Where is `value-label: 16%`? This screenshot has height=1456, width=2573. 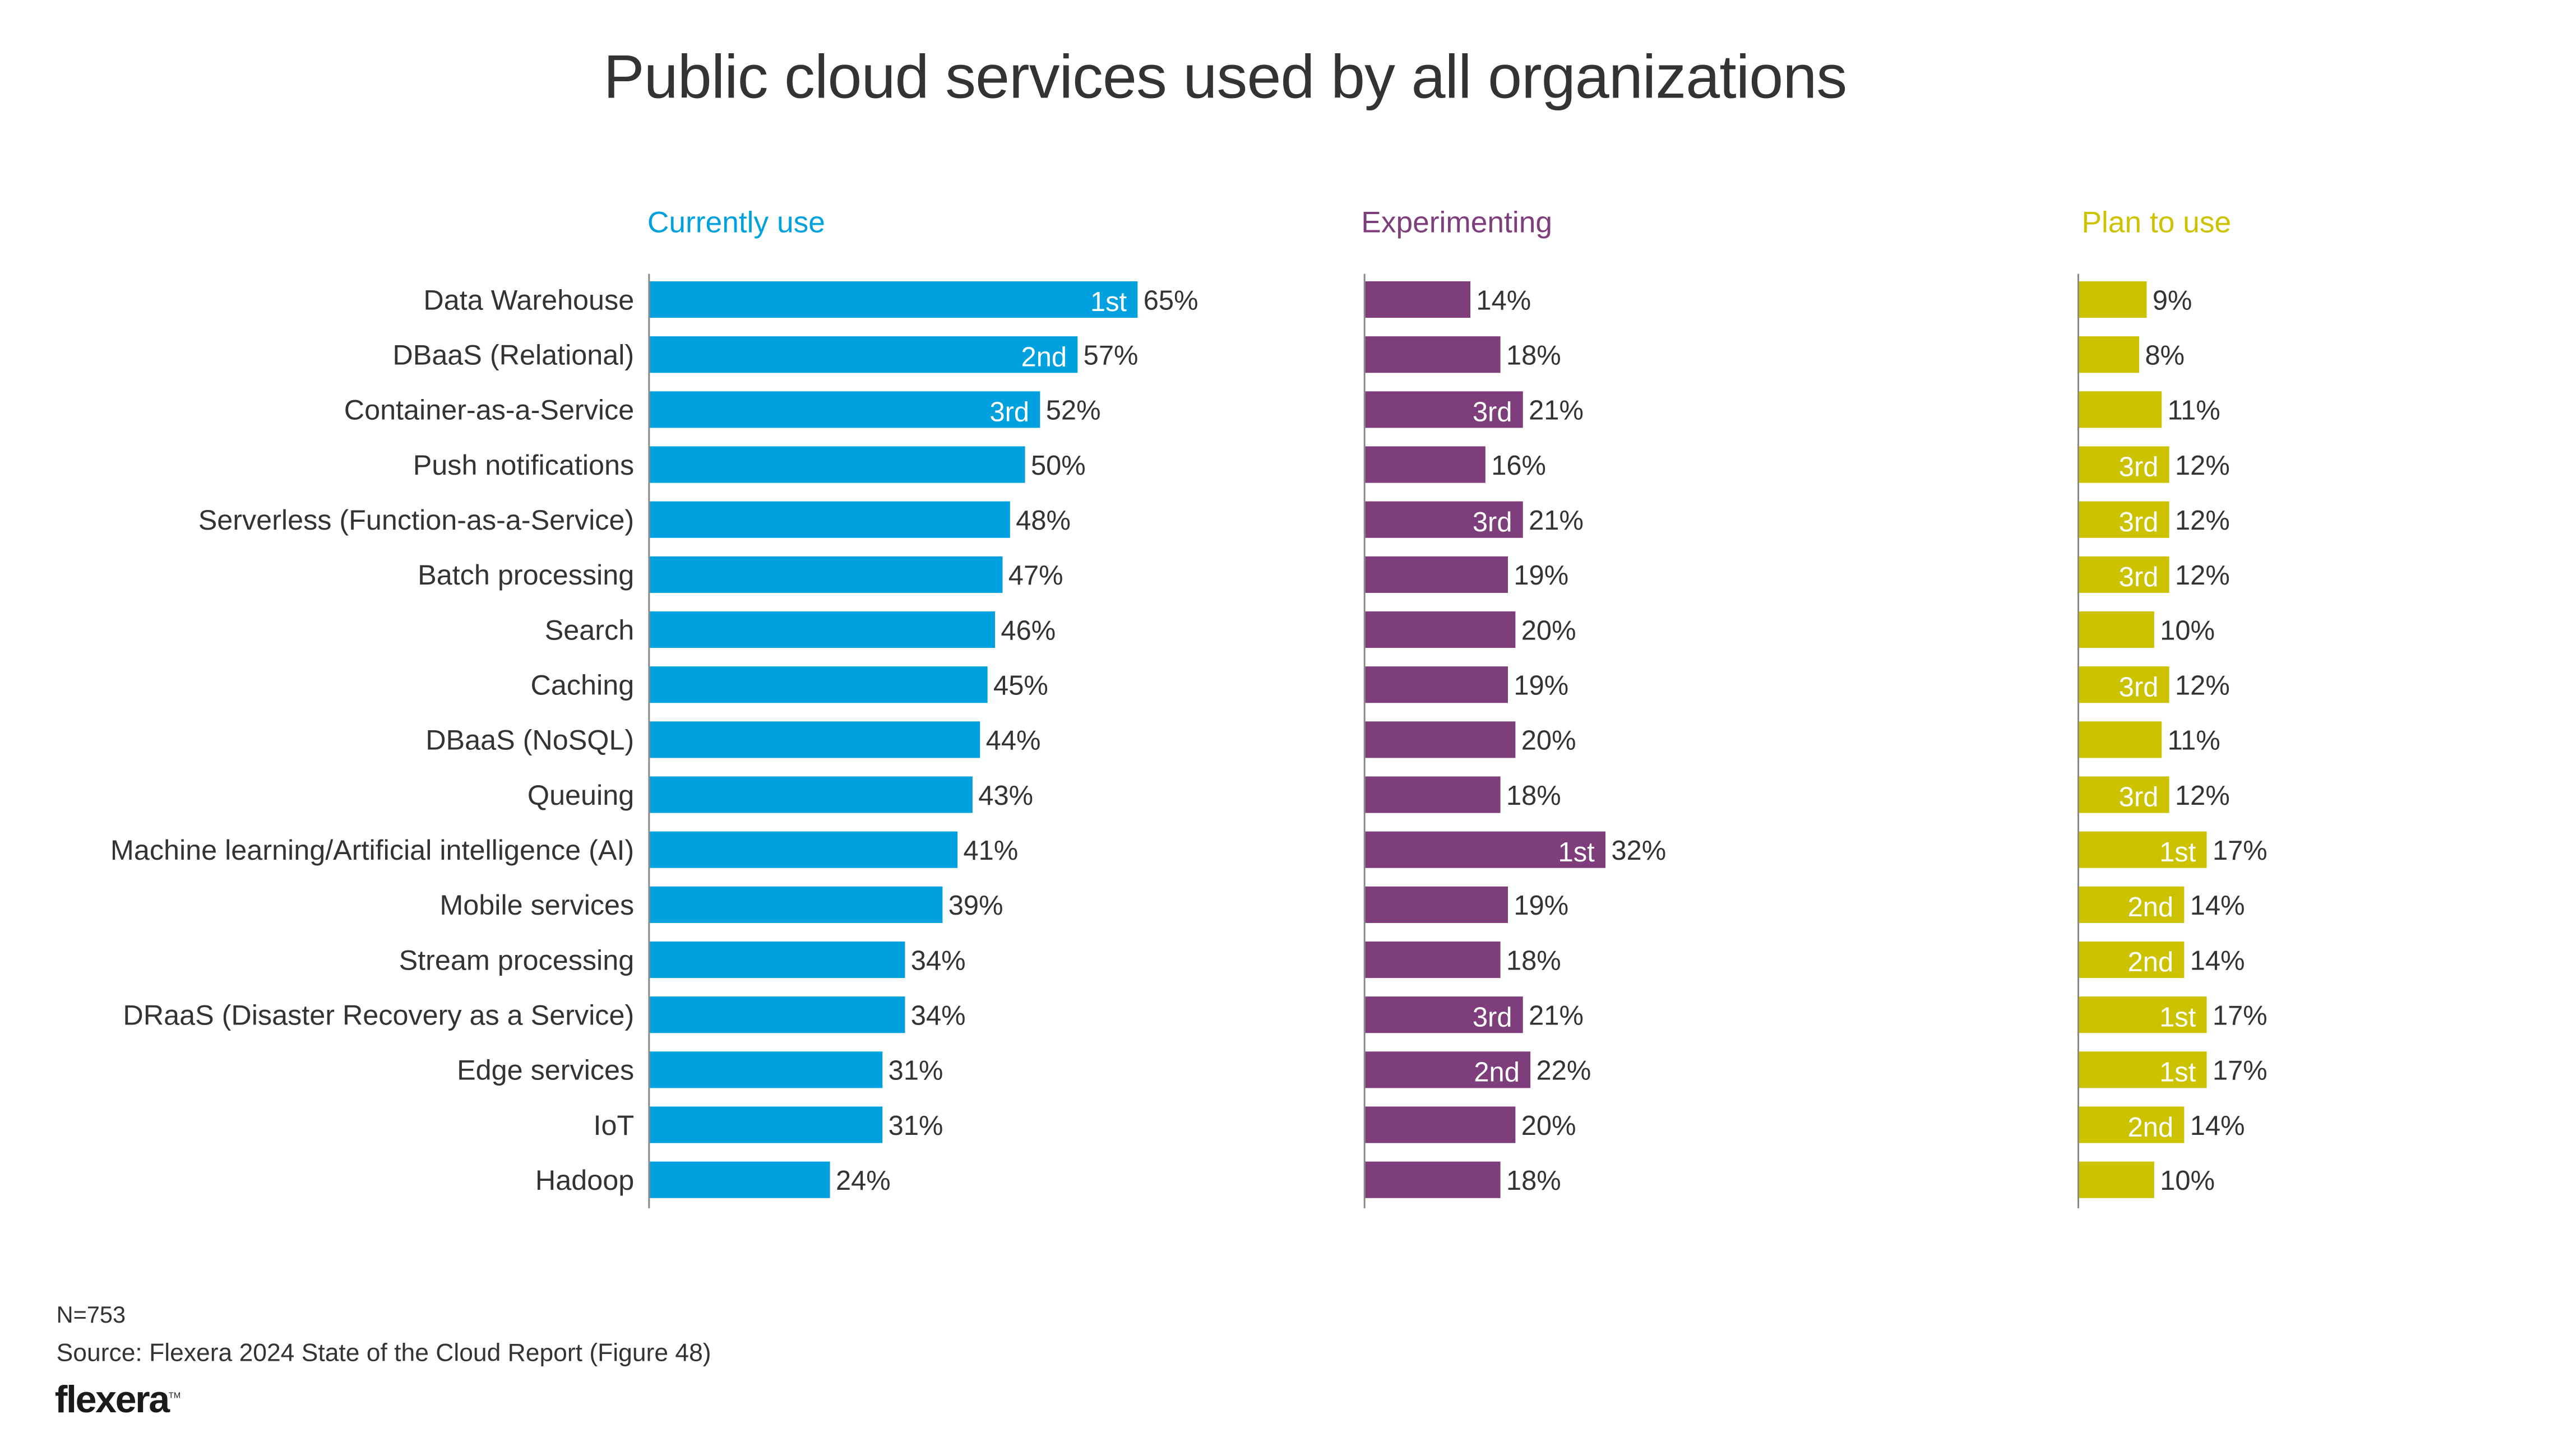 value-label: 16% is located at coordinates (1518, 466).